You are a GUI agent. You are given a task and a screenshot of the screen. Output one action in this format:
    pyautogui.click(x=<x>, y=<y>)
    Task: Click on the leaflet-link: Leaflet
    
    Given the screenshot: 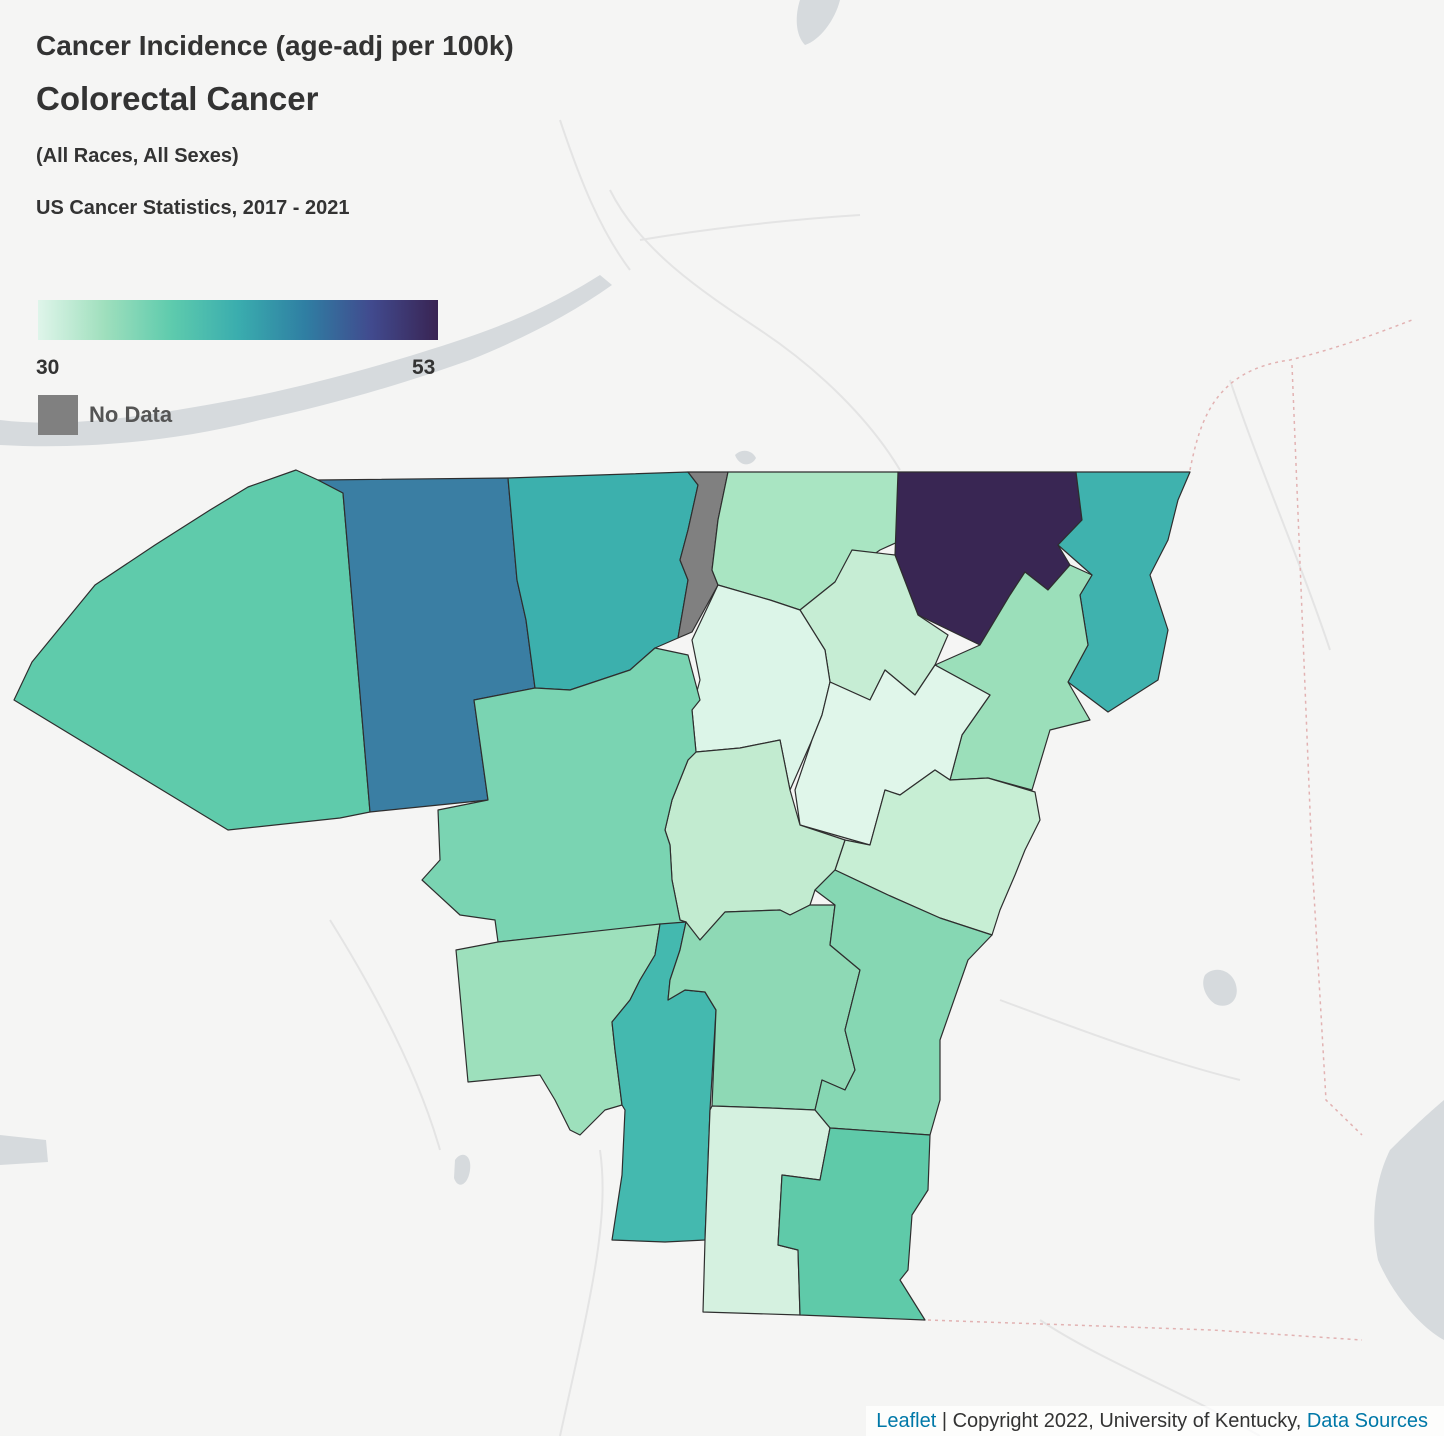 What is the action you would take?
    pyautogui.click(x=906, y=1421)
    